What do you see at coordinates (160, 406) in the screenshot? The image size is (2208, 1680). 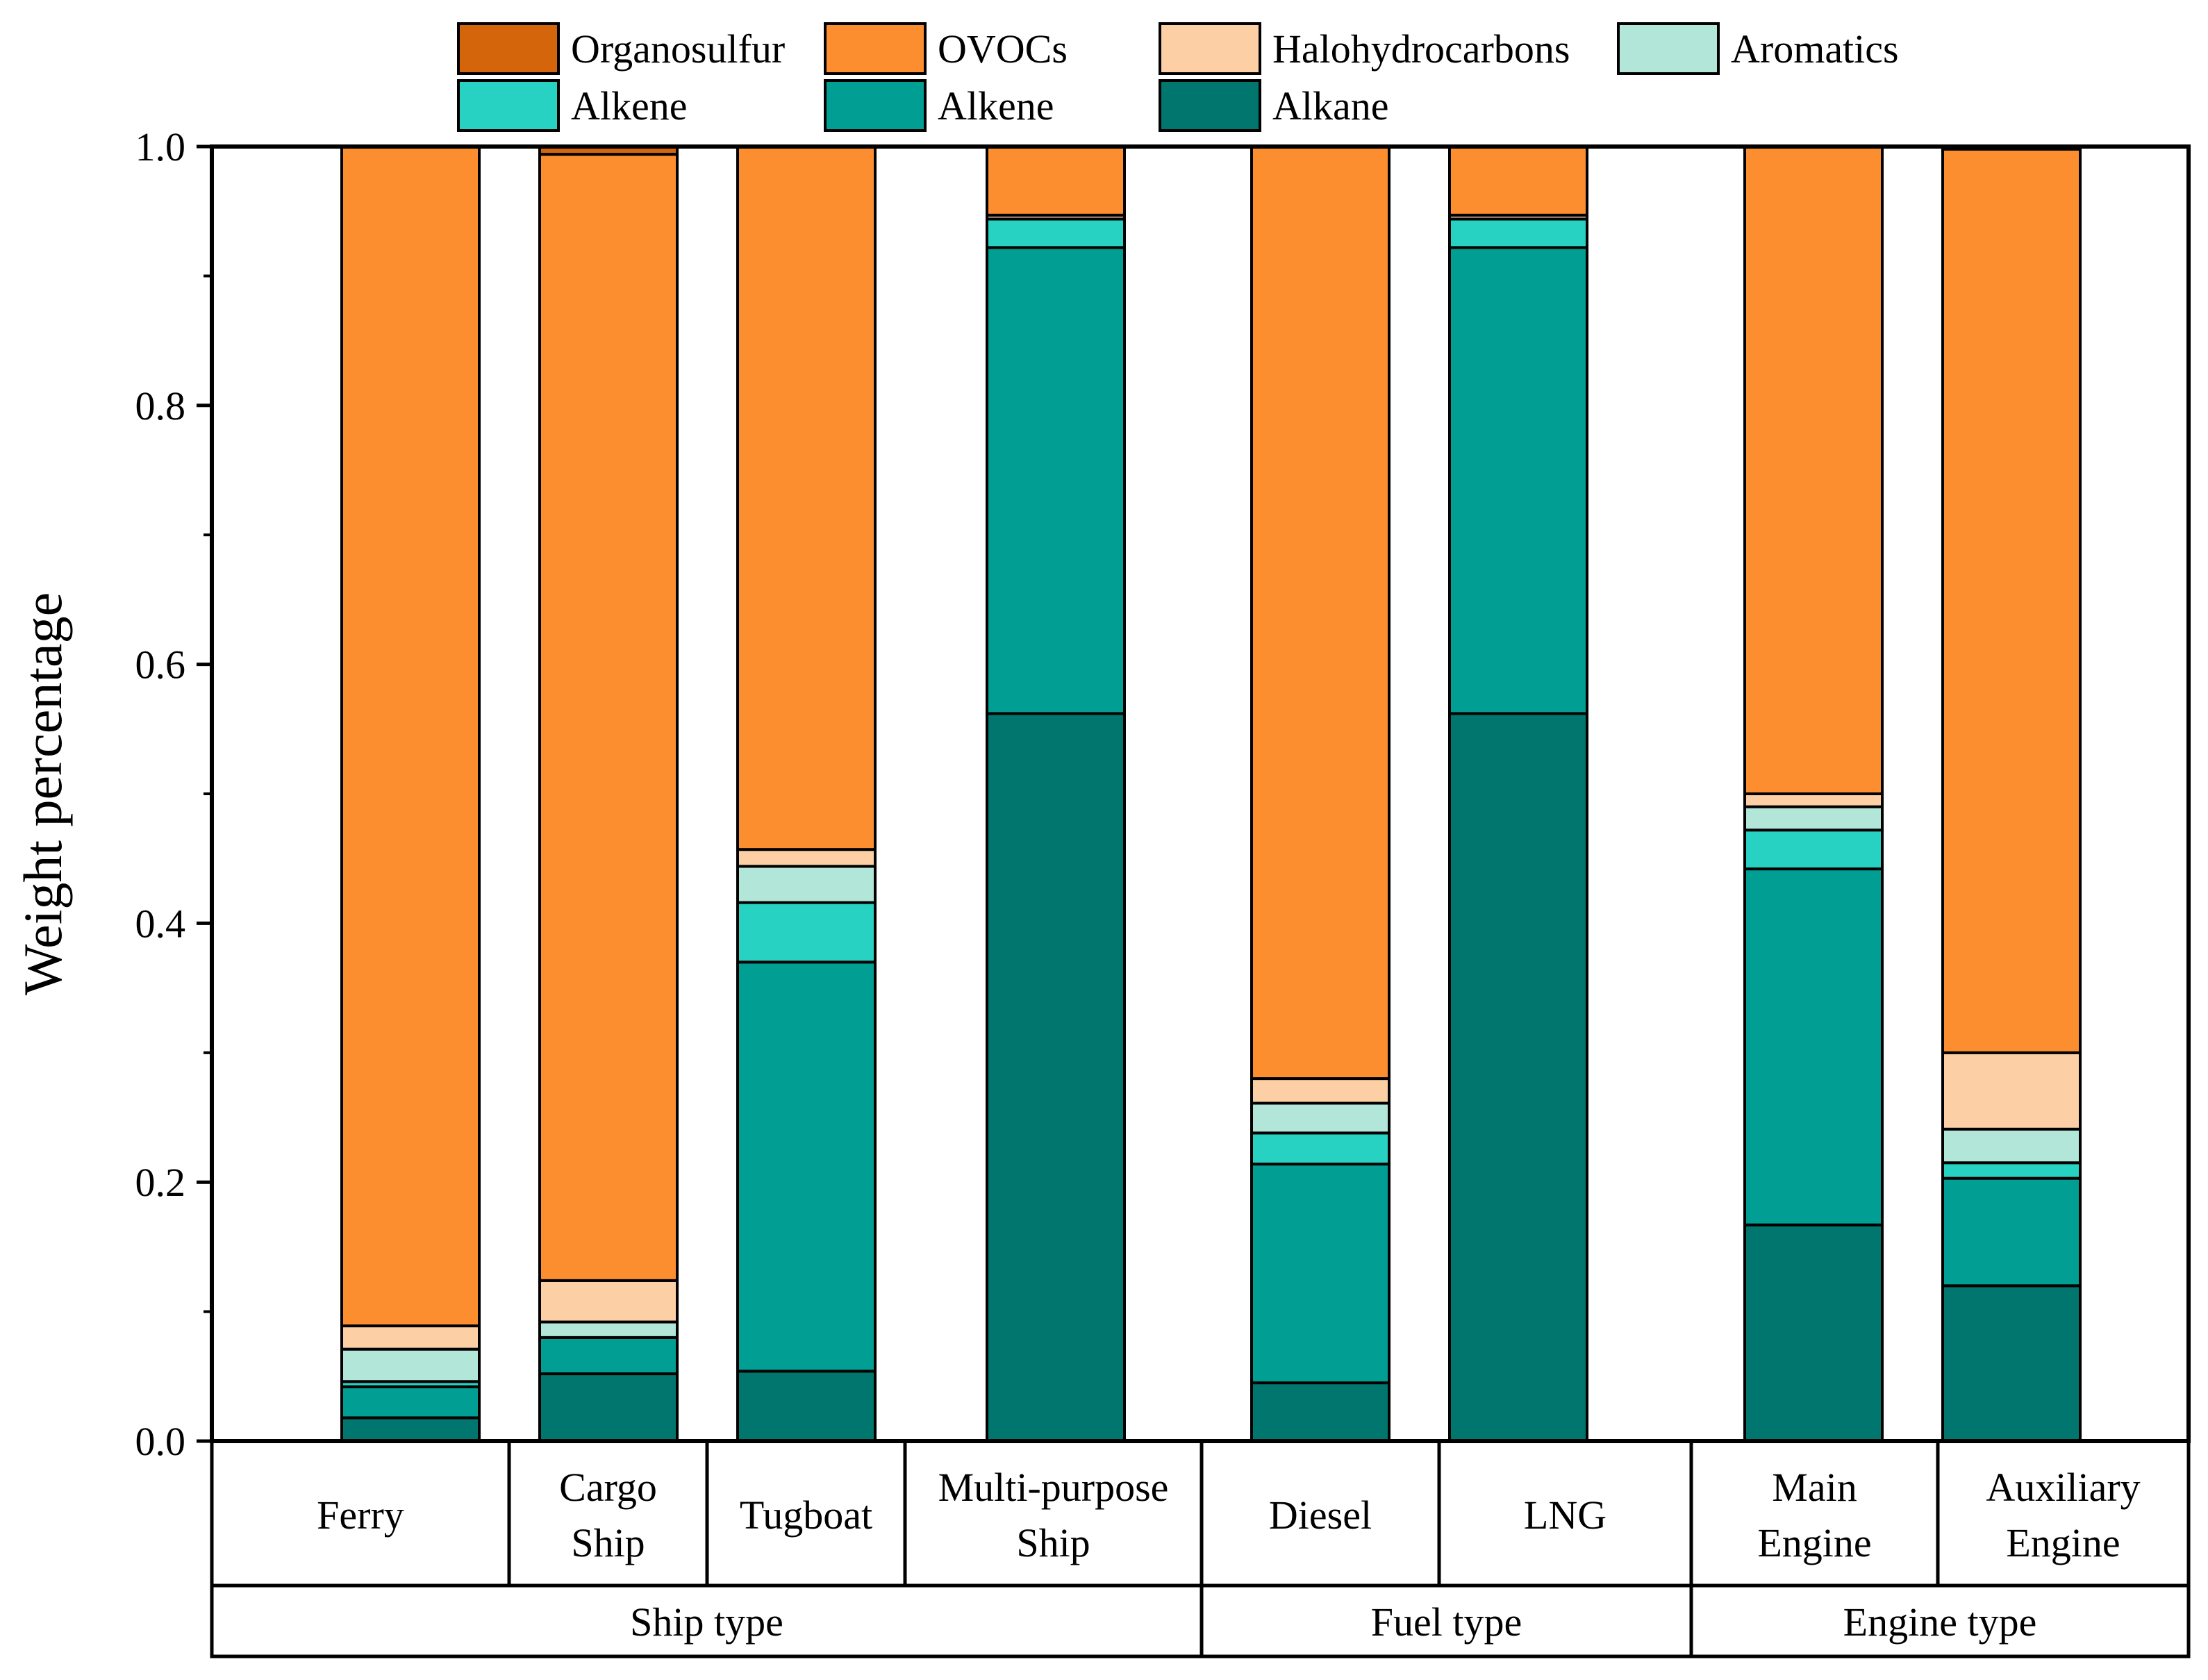 I see `y-tick-label: 0.8` at bounding box center [160, 406].